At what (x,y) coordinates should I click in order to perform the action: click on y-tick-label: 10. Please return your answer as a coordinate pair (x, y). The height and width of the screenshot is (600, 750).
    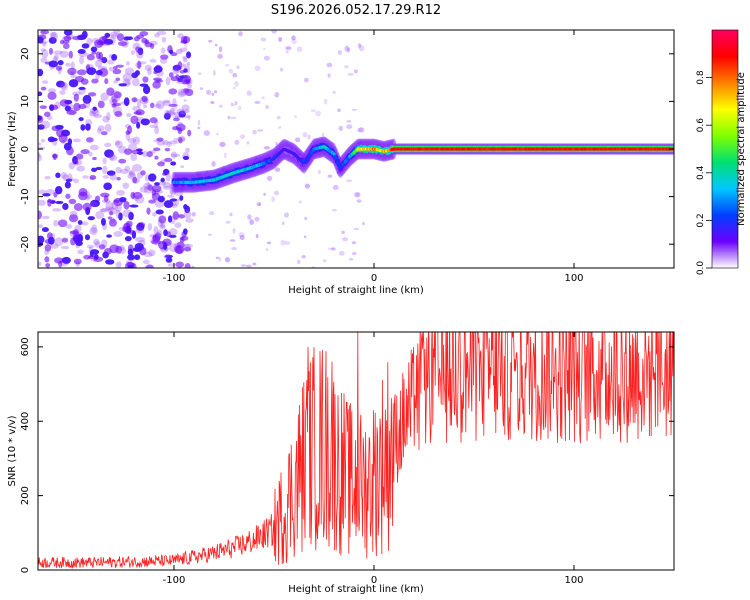
    Looking at the image, I should click on (25, 101).